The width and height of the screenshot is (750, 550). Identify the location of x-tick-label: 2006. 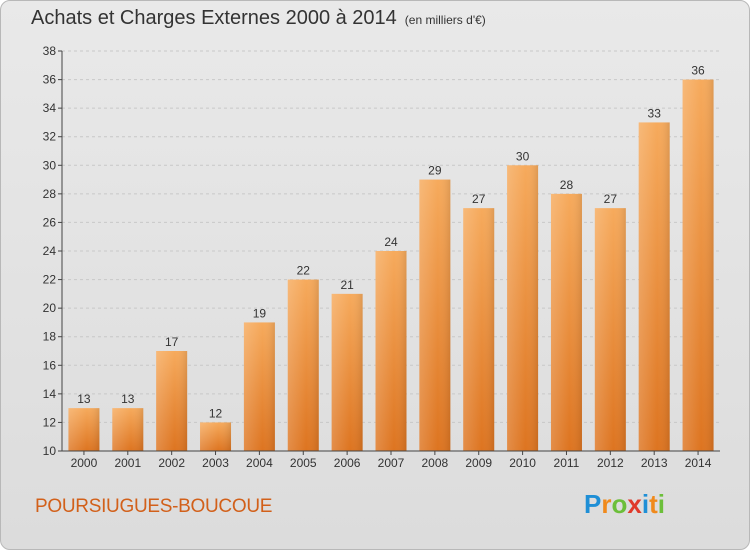
(347, 463).